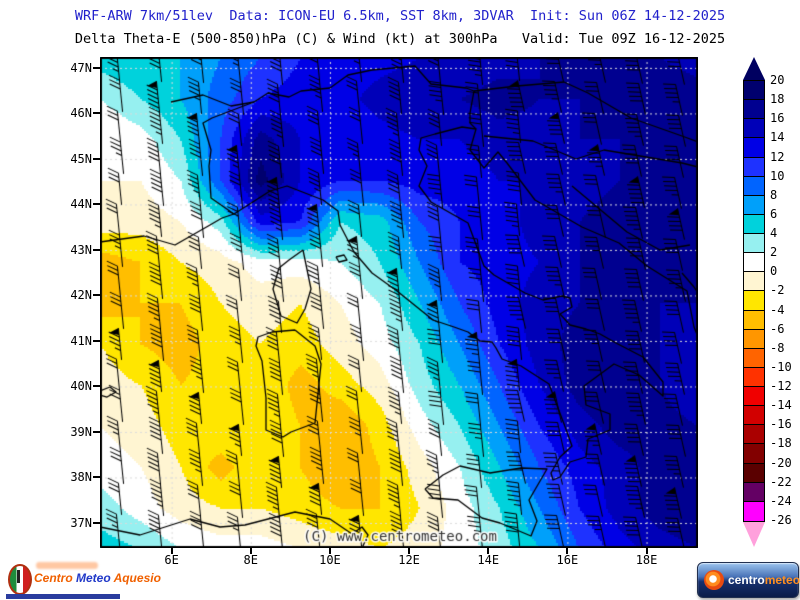  Describe the element at coordinates (81, 158) in the screenshot. I see `lat-label: 45N` at that location.